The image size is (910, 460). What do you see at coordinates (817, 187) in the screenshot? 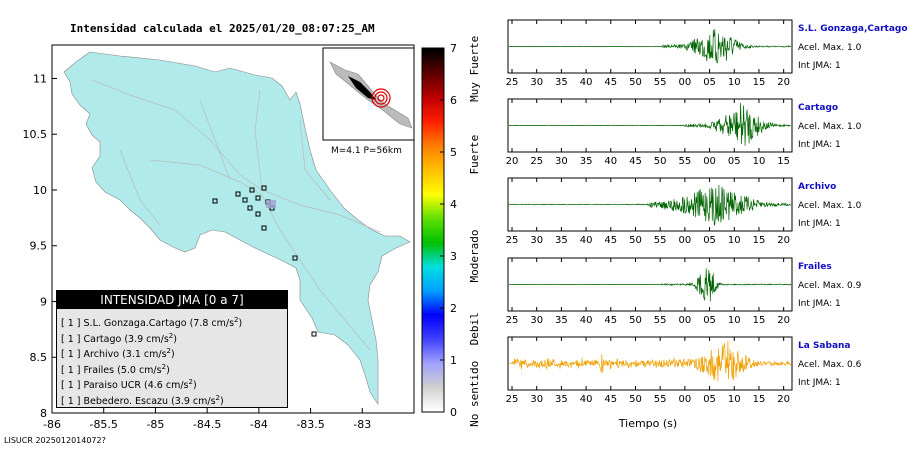
I see `trace-station-name: Archivo` at bounding box center [817, 187].